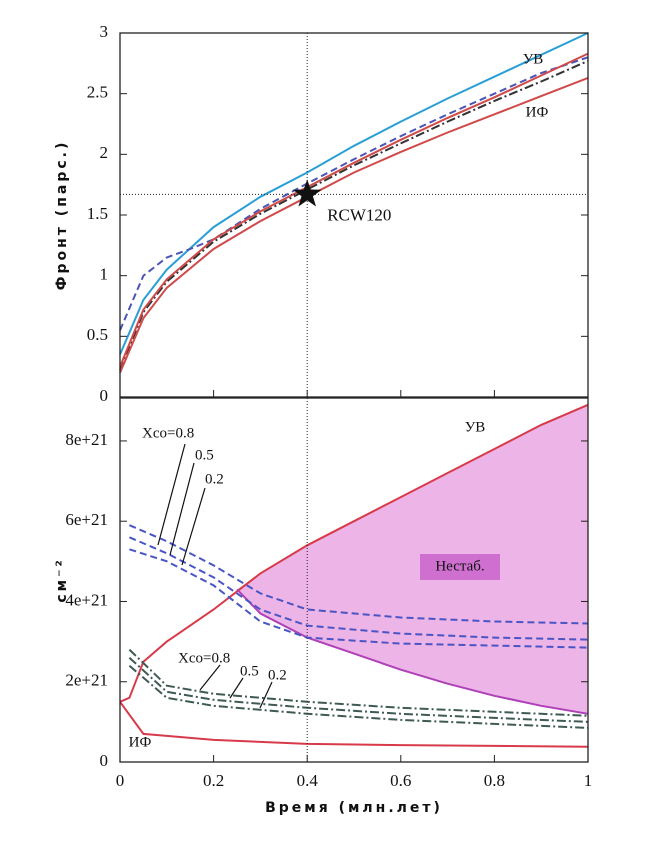  What do you see at coordinates (308, 780) in the screenshot?
I see `x-tick-label: 0.4` at bounding box center [308, 780].